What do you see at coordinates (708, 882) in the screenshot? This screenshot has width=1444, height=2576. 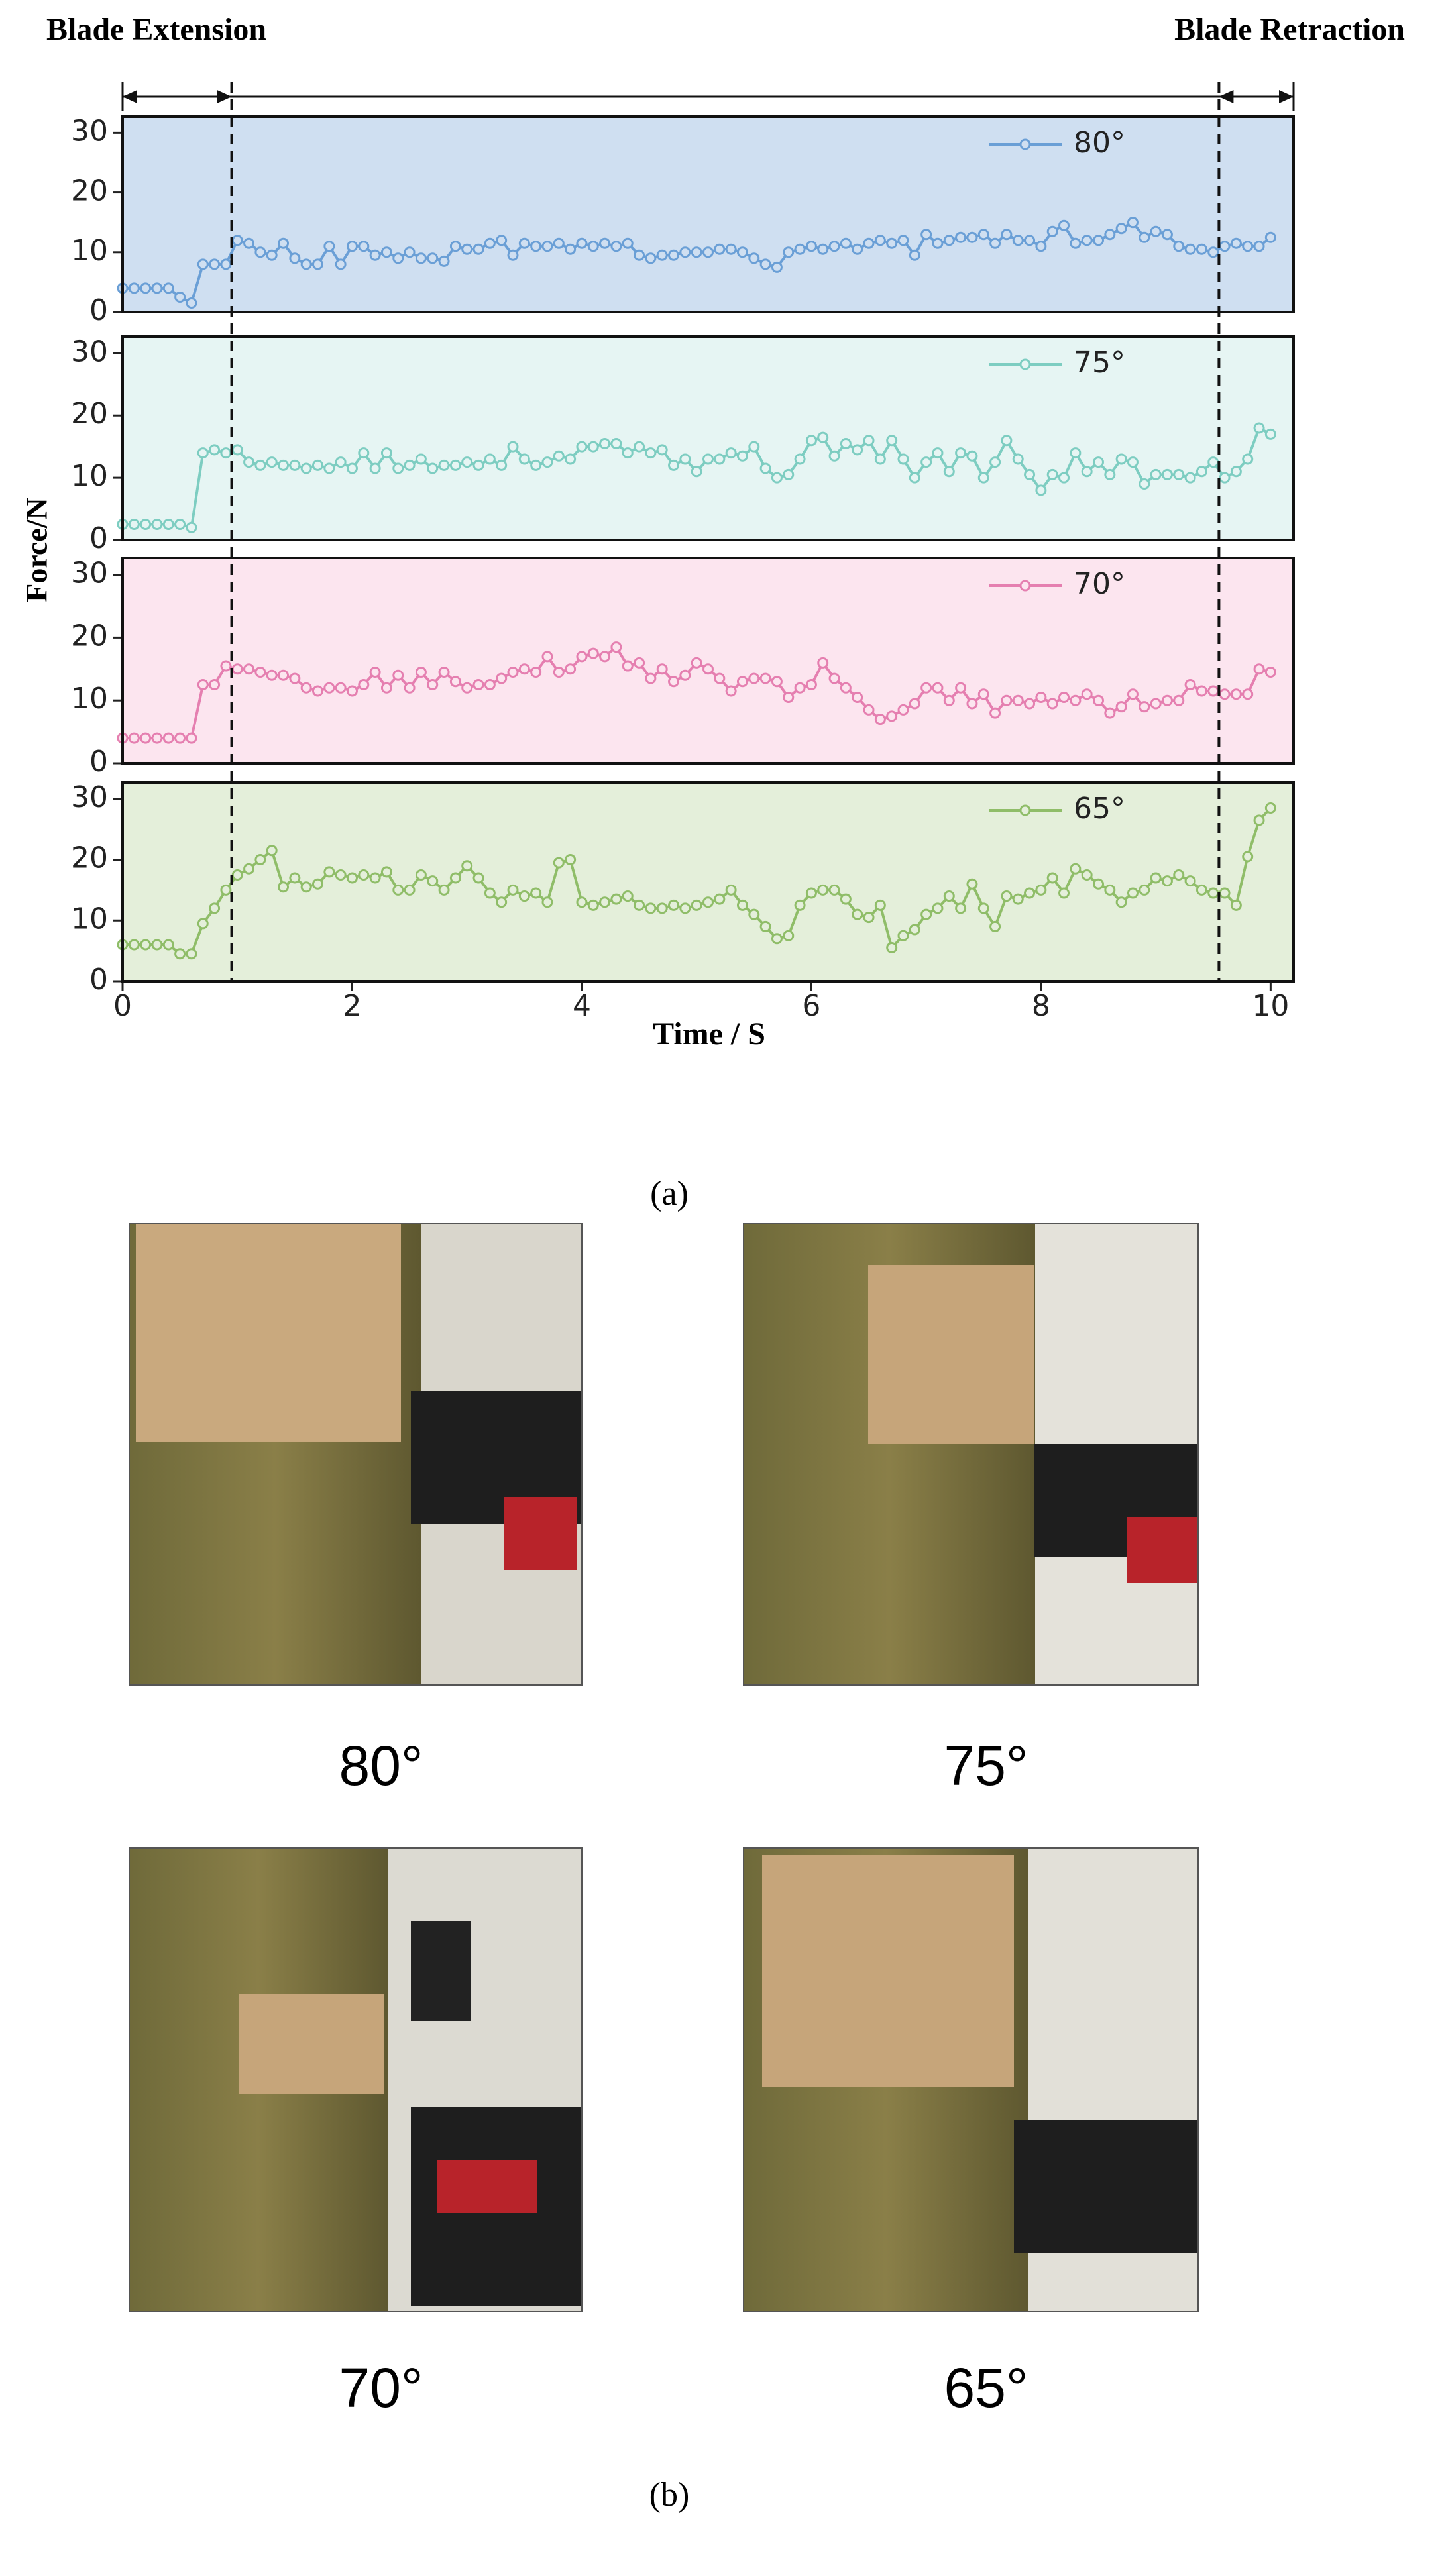 I see `plot-frame` at bounding box center [708, 882].